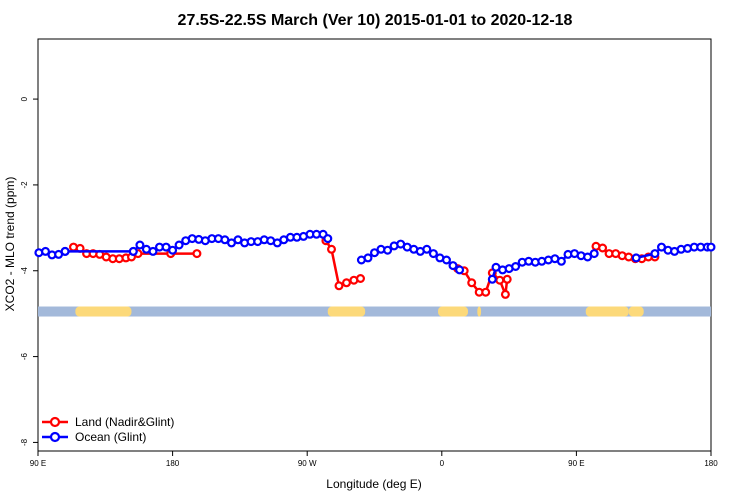 The height and width of the screenshot is (500, 750). Describe the element at coordinates (124, 422) in the screenshot. I see `legend-label: Land (Nadir&Glint)` at that location.